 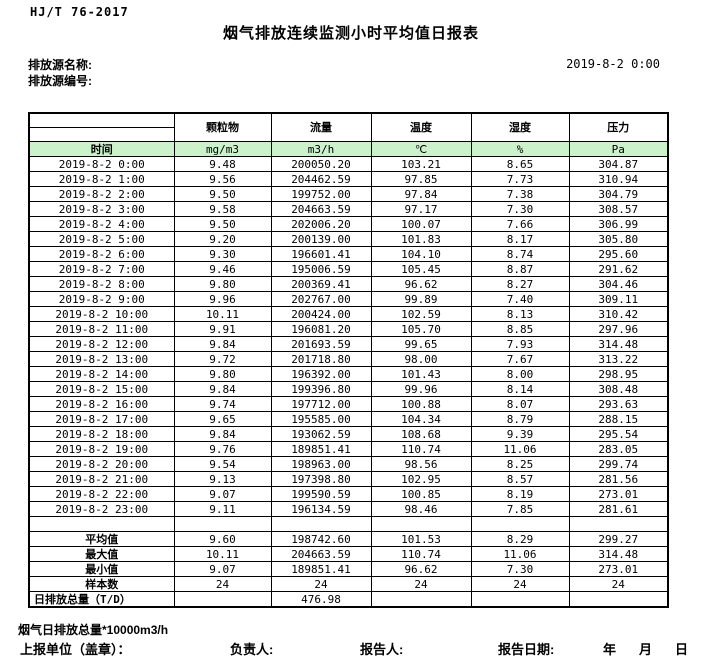 What do you see at coordinates (421, 389) in the screenshot?
I see `value-cell: 99.96` at bounding box center [421, 389].